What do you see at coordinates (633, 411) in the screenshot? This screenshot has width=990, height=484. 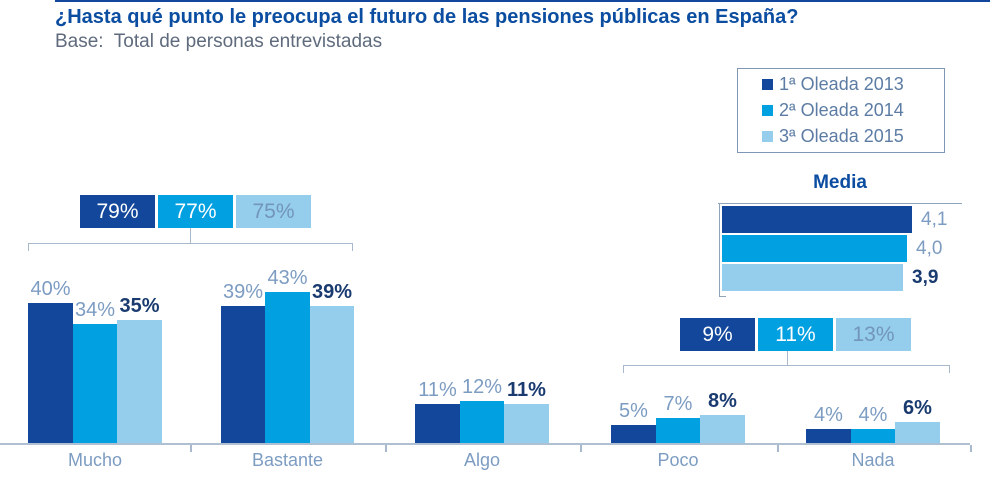 I see `value-label-poco-wave1: 5%` at bounding box center [633, 411].